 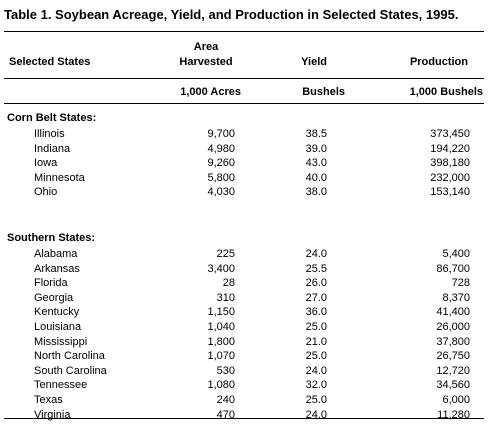 What do you see at coordinates (244, 31) in the screenshot?
I see `title-rule` at bounding box center [244, 31].